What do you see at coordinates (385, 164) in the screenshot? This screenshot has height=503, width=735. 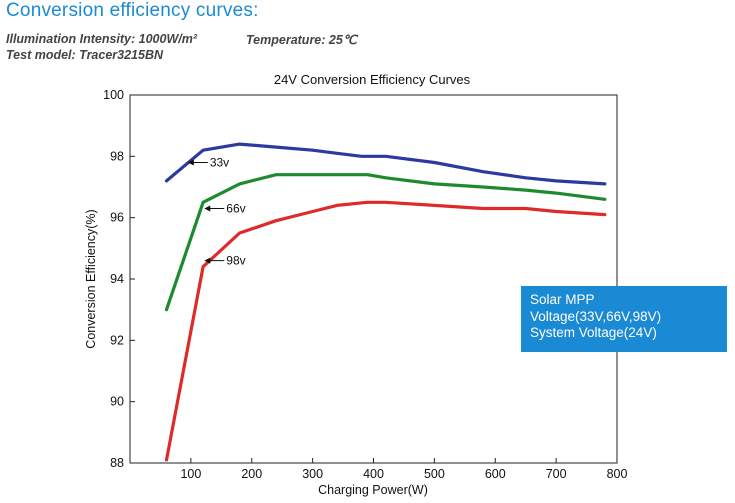 I see `series-line-33v` at bounding box center [385, 164].